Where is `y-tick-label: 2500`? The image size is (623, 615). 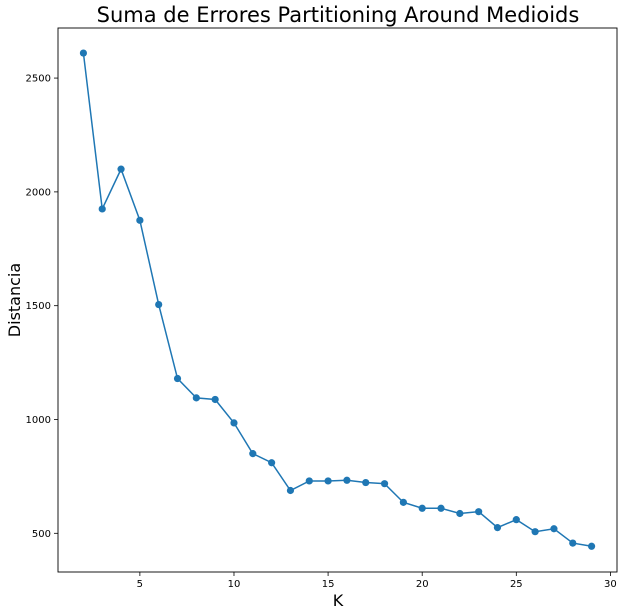
y-tick-label: 2500 is located at coordinates (38, 79).